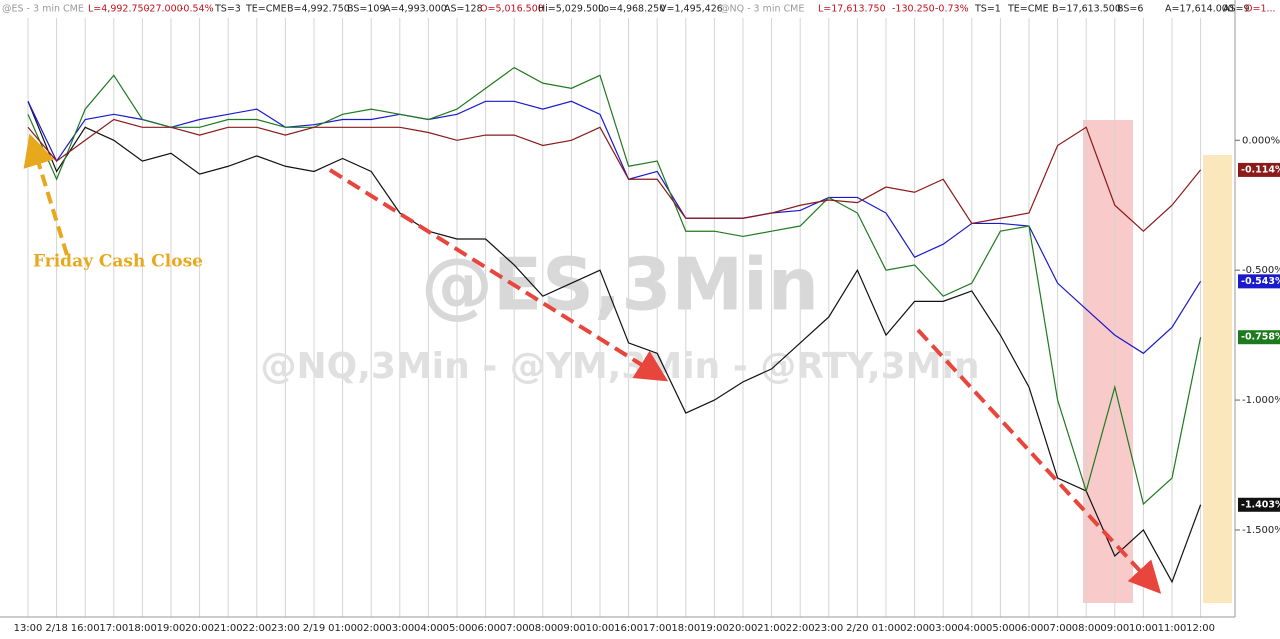 The width and height of the screenshot is (1280, 639). I want to click on header-field: -0.73%, so click(952, 9).